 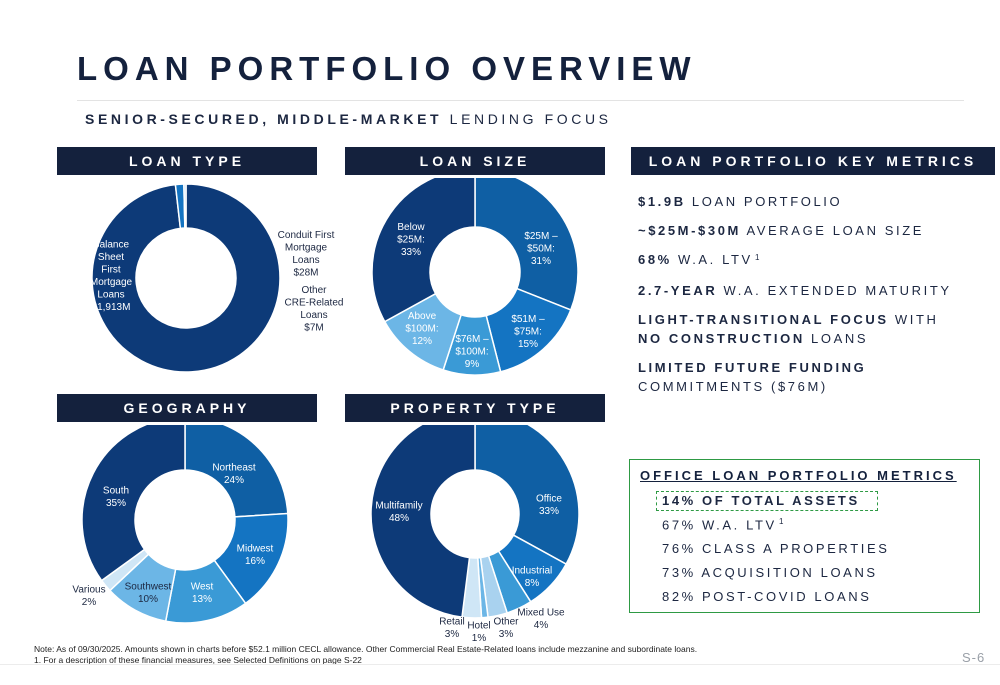 I want to click on key-metric-value: LIGHT-TRANSITIONAL FOCUS, so click(x=763, y=319).